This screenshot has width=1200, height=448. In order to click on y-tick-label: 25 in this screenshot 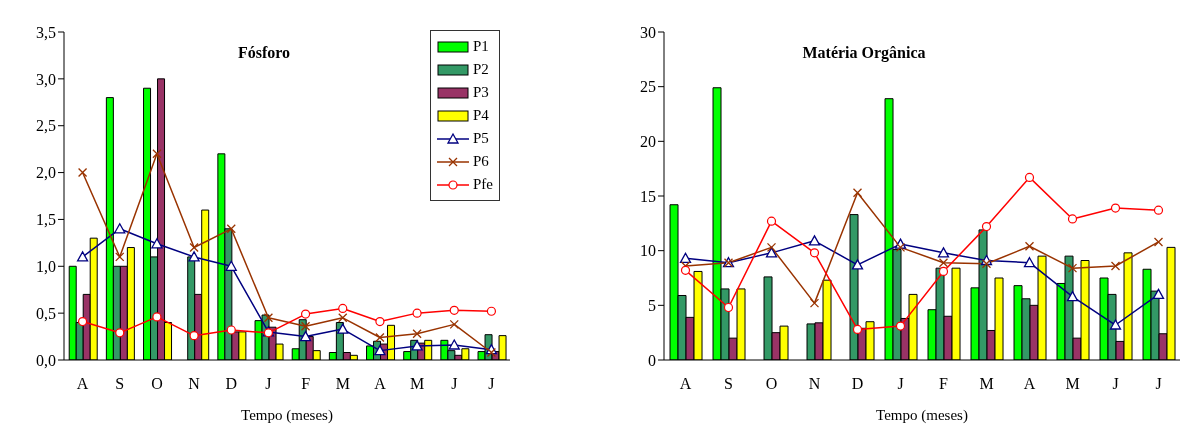, I will do `click(648, 87)`.